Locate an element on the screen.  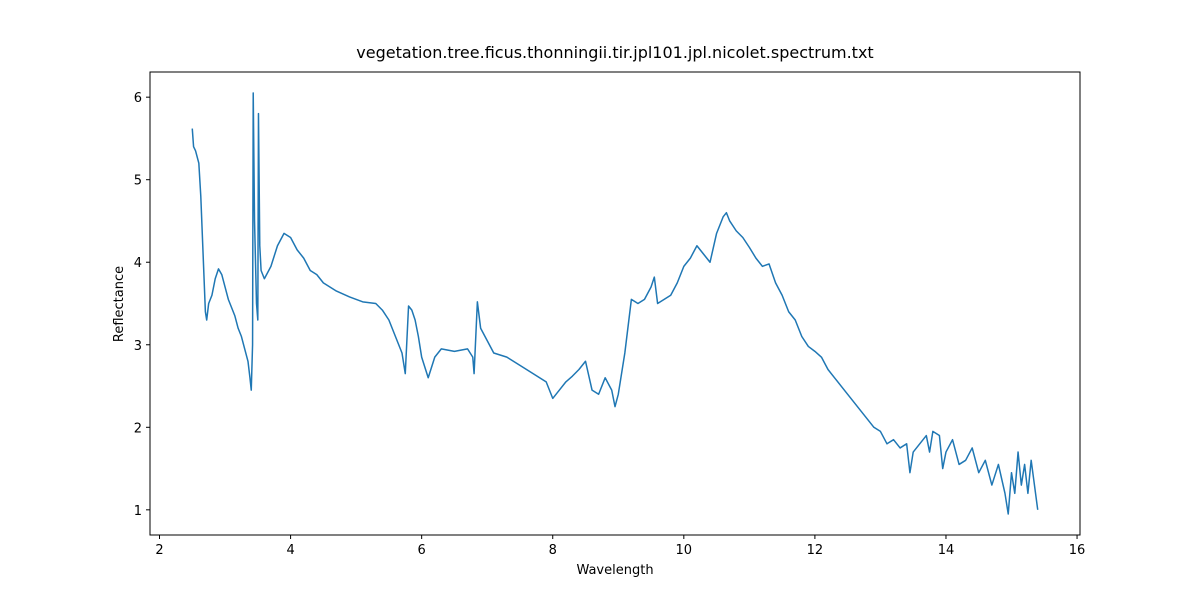
x-tick-label: 4 is located at coordinates (290, 550).